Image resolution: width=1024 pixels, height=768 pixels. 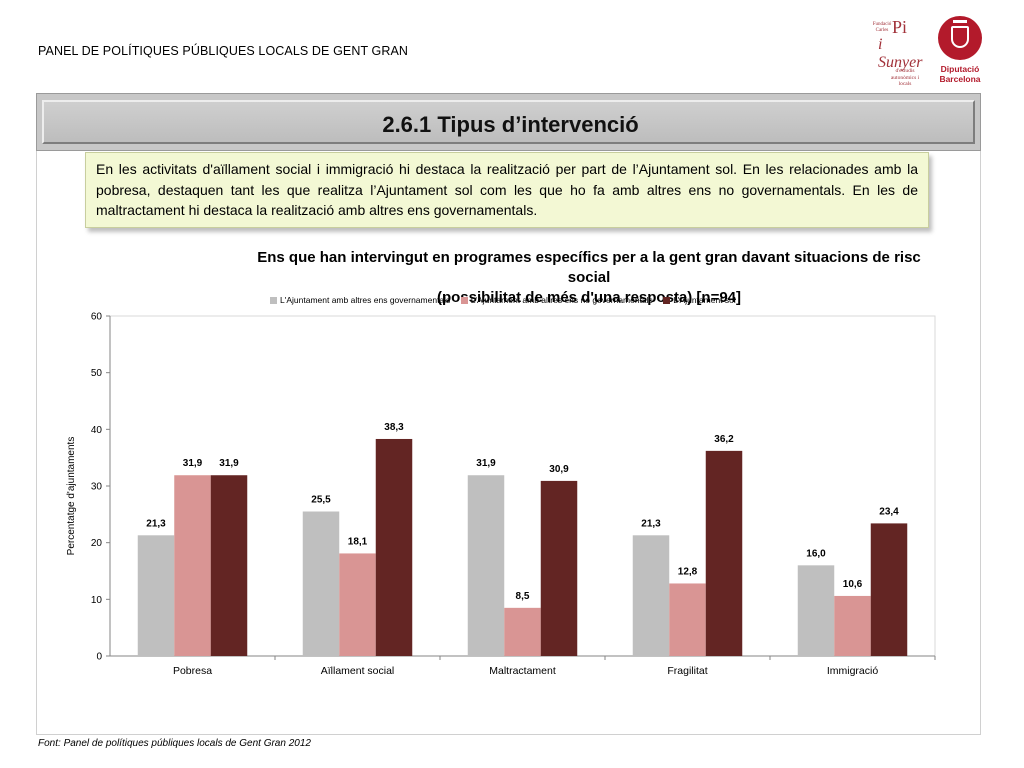 I want to click on y-tick-label: 40, so click(x=97, y=430).